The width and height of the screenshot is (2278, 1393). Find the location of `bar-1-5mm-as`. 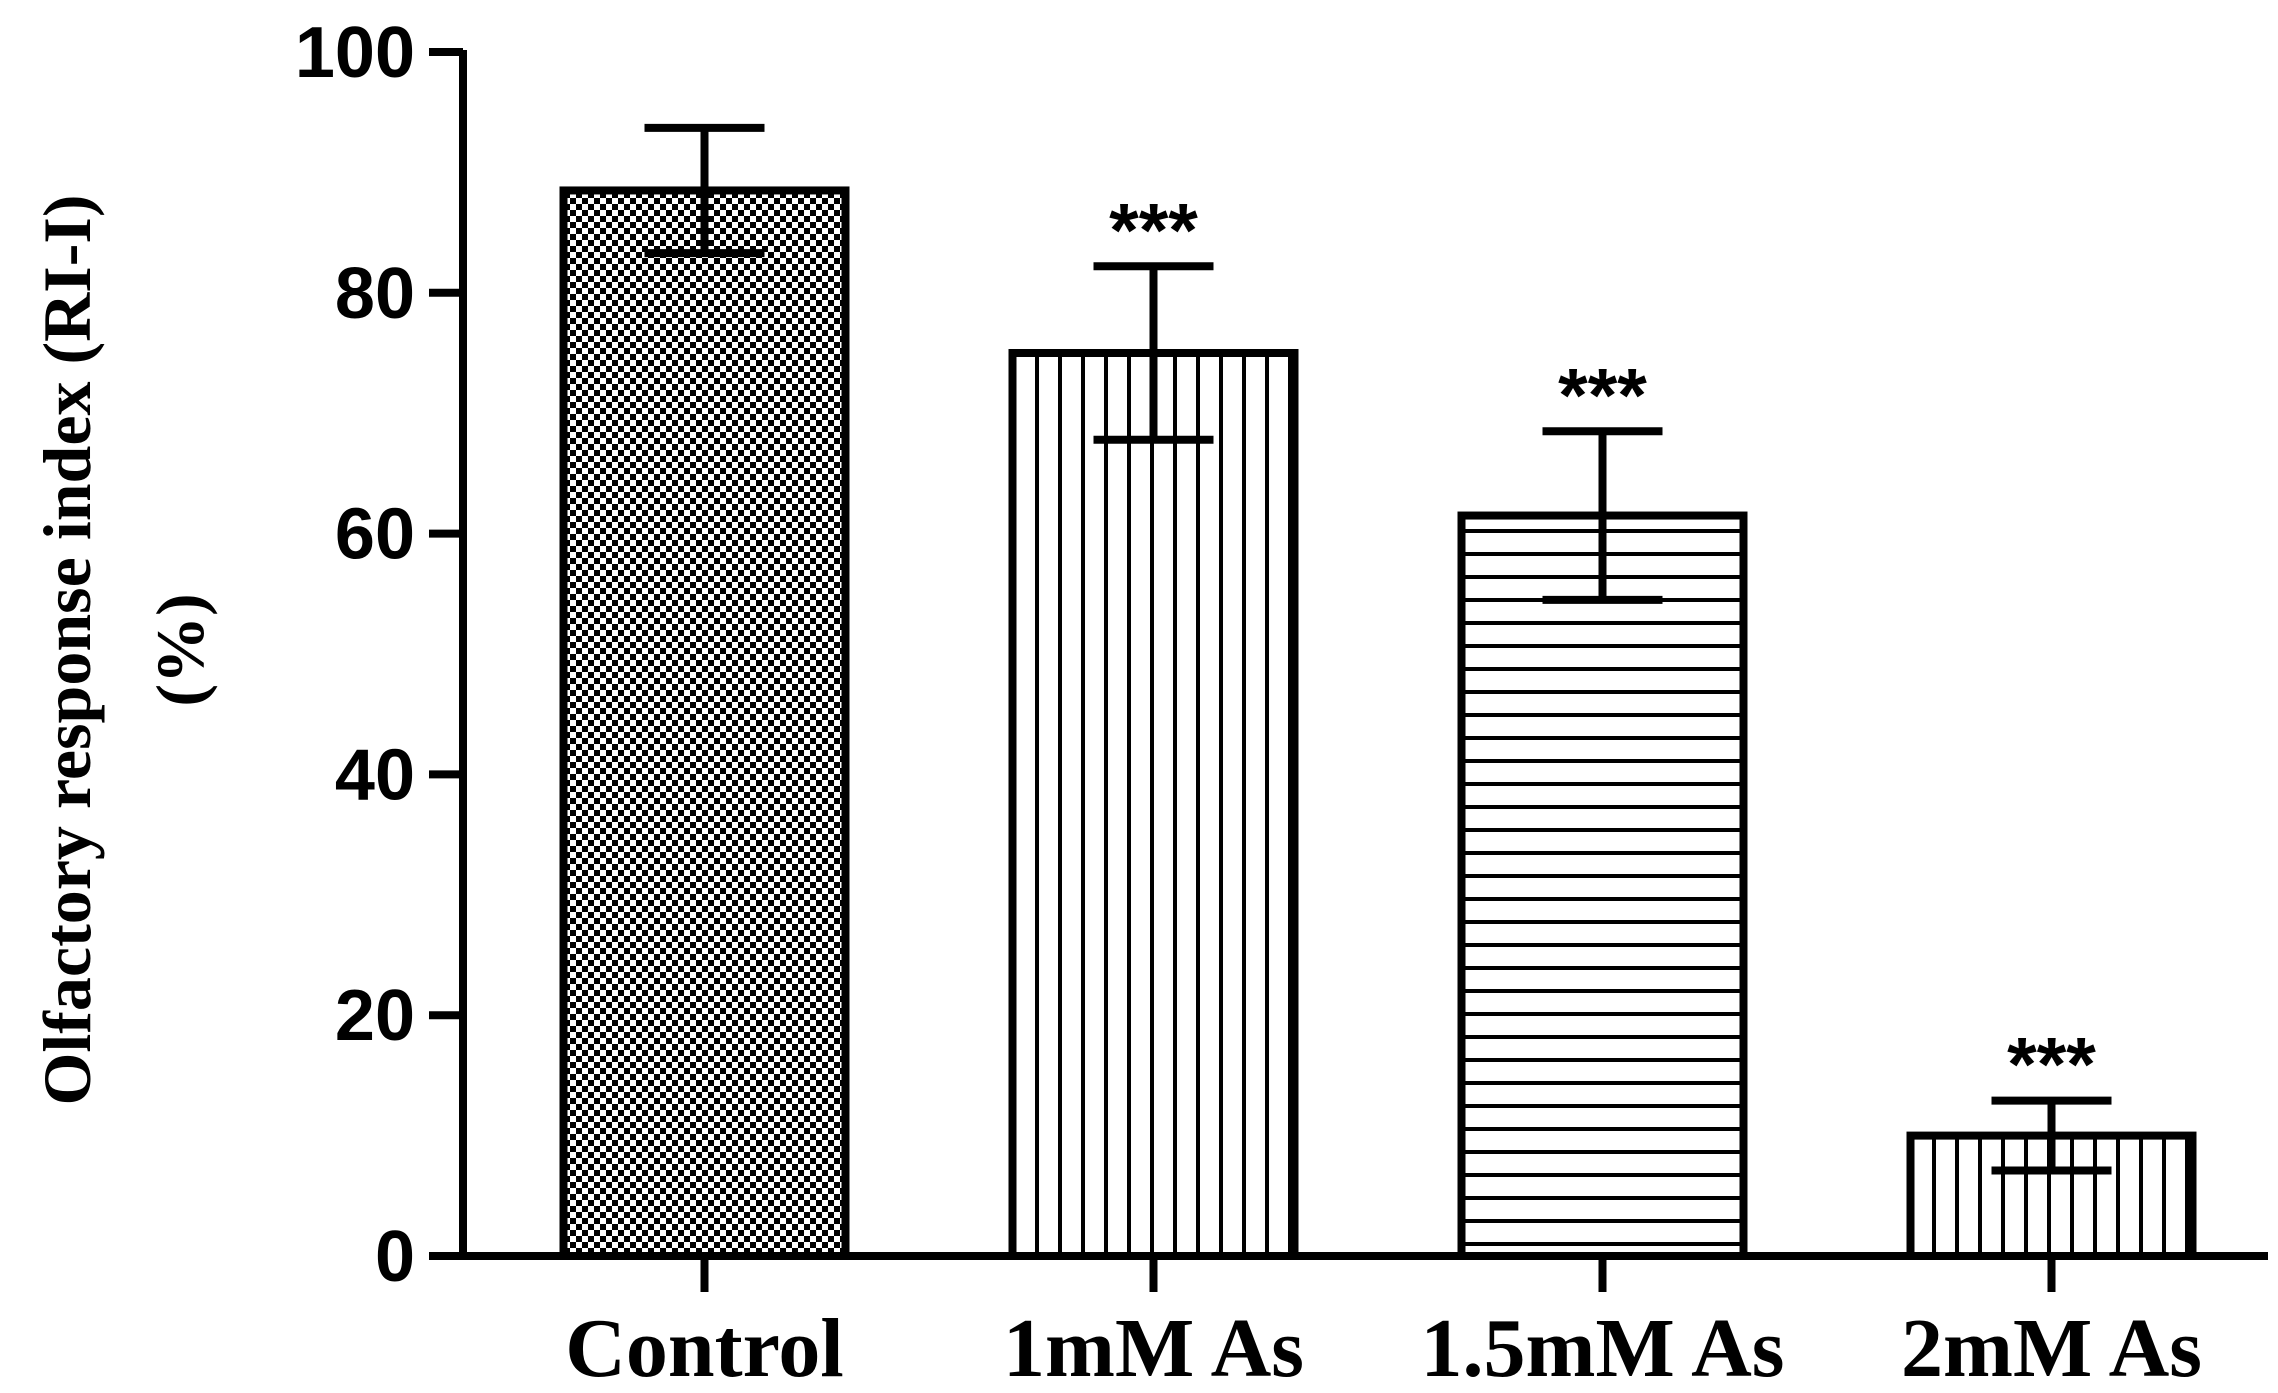

bar-1-5mm-as is located at coordinates (1602, 885).